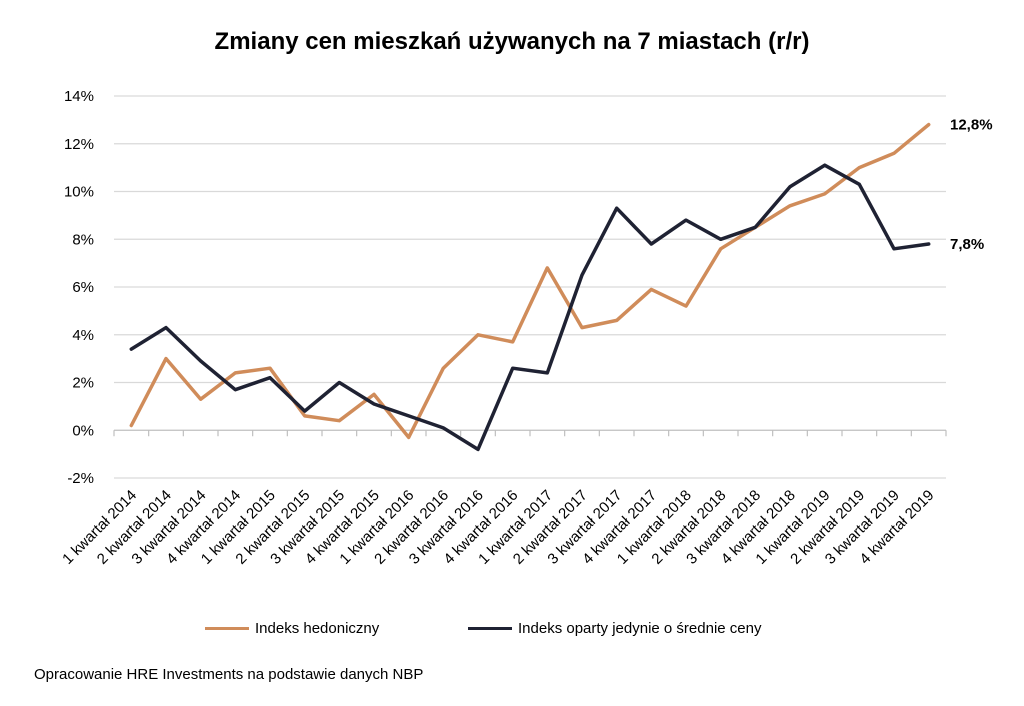 The height and width of the screenshot is (706, 1024). What do you see at coordinates (83, 335) in the screenshot?
I see `y-tick-label: 4%` at bounding box center [83, 335].